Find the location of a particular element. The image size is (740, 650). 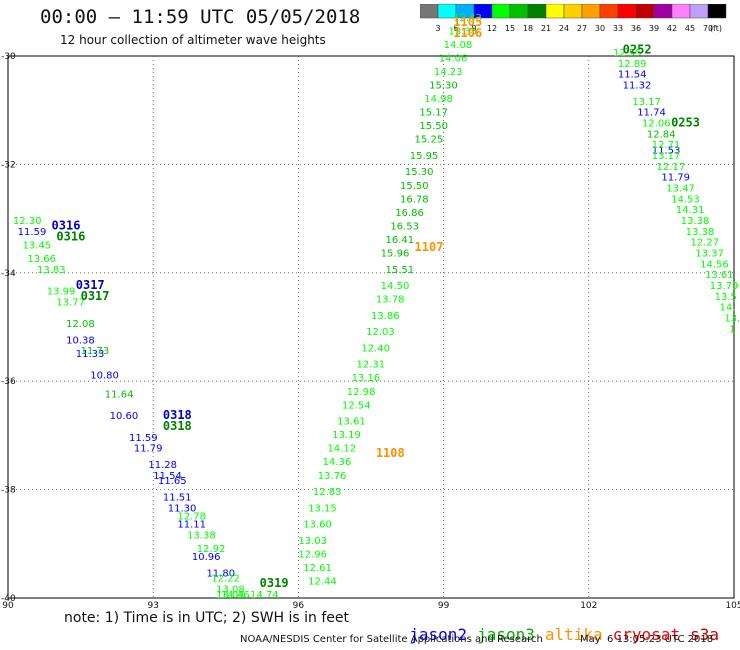

wave-height-point: 16.53 is located at coordinates (404, 226).